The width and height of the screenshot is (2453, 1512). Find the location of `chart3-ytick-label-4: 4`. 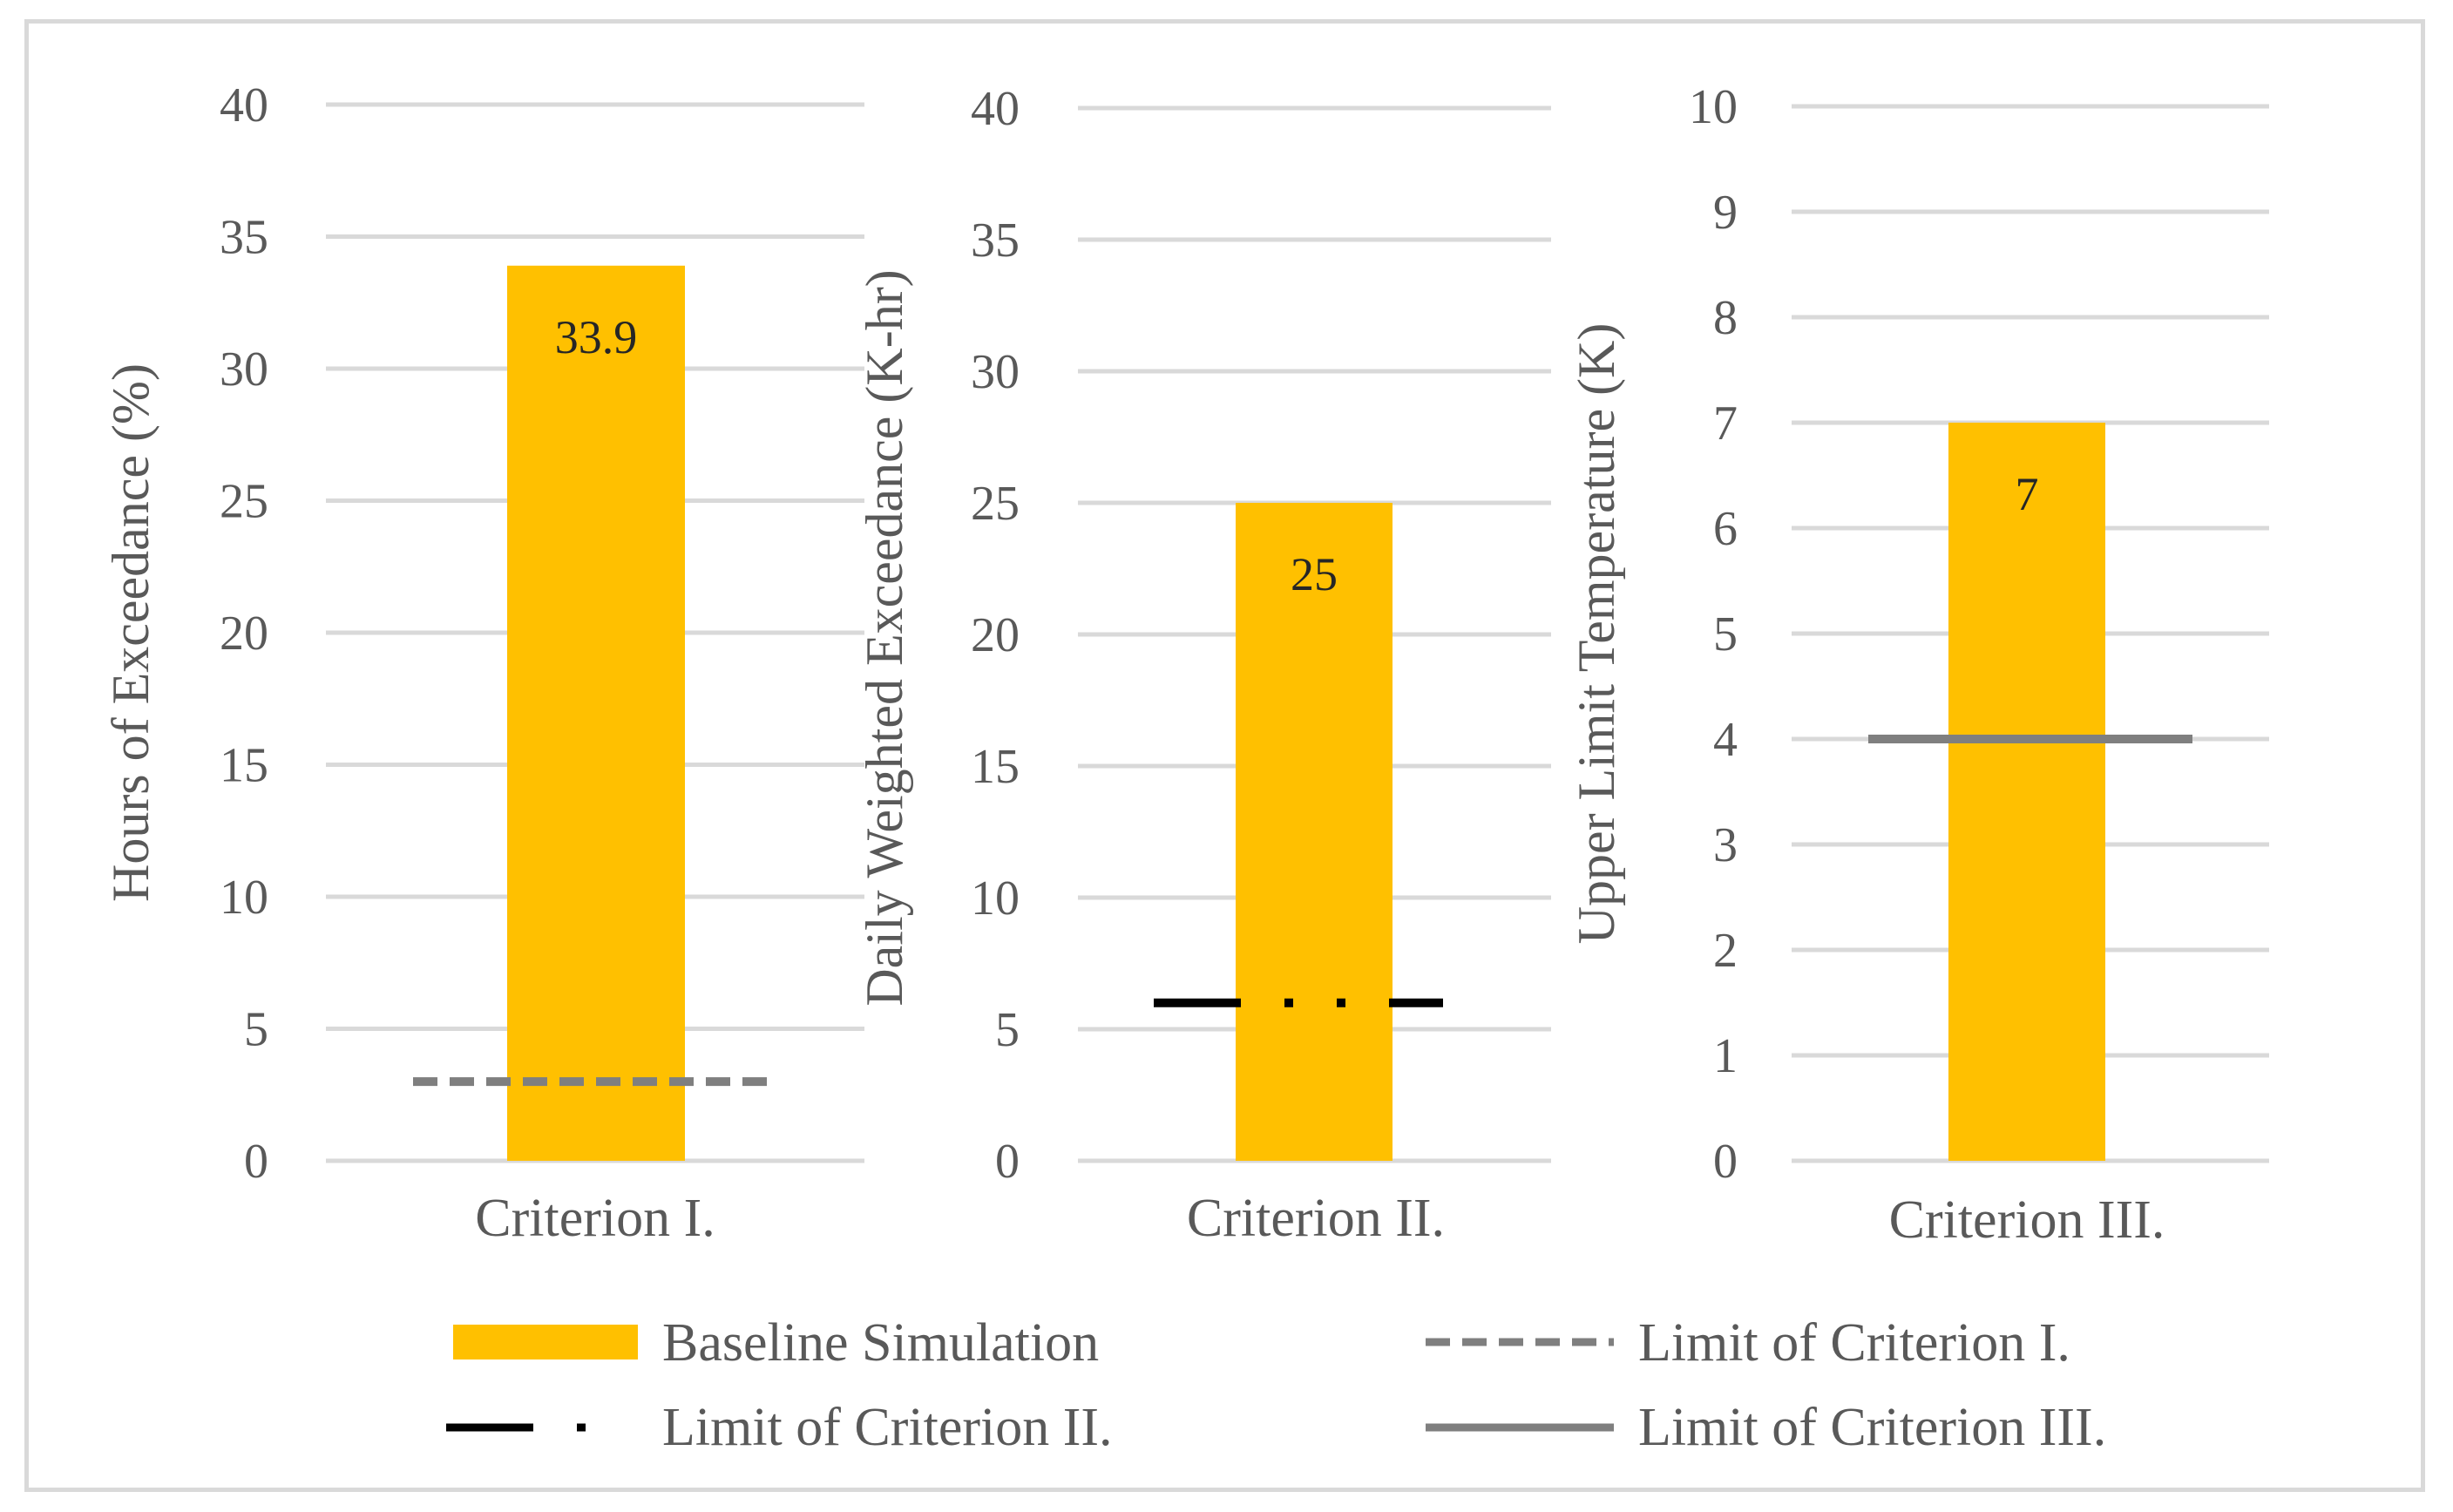

chart3-ytick-label-4: 4 is located at coordinates (1725, 740).